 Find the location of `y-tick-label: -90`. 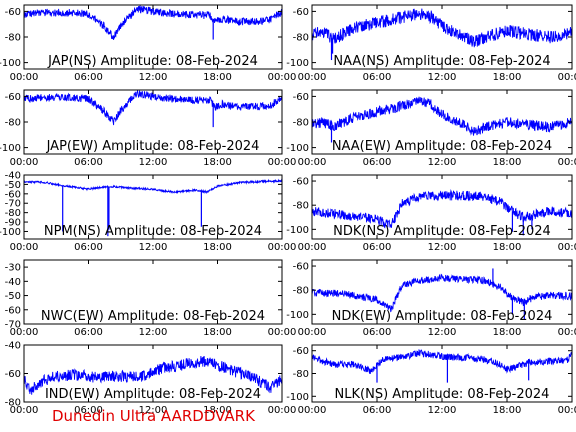

y-tick-label: -90 is located at coordinates (13, 223).